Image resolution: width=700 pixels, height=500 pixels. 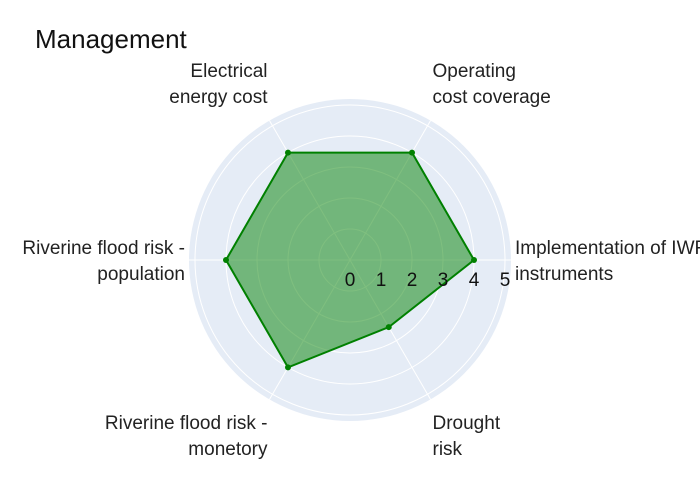 I want to click on axis-label-line: energy cost, so click(x=218, y=97).